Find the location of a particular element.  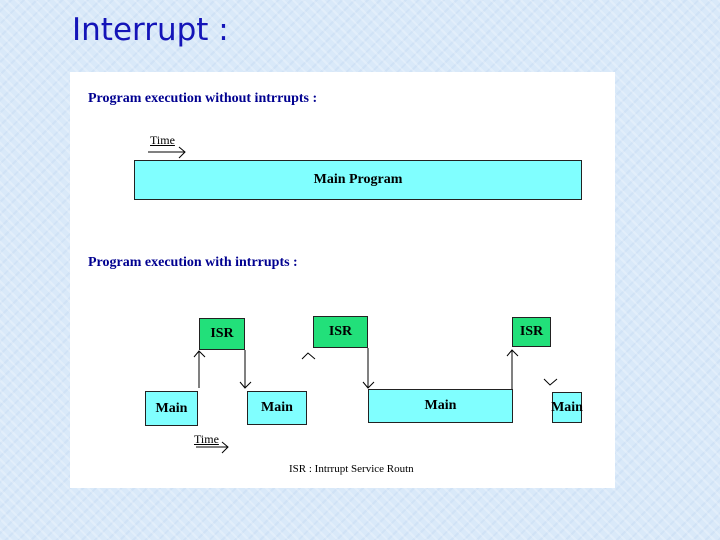

time-label-1: Time is located at coordinates (162, 140).